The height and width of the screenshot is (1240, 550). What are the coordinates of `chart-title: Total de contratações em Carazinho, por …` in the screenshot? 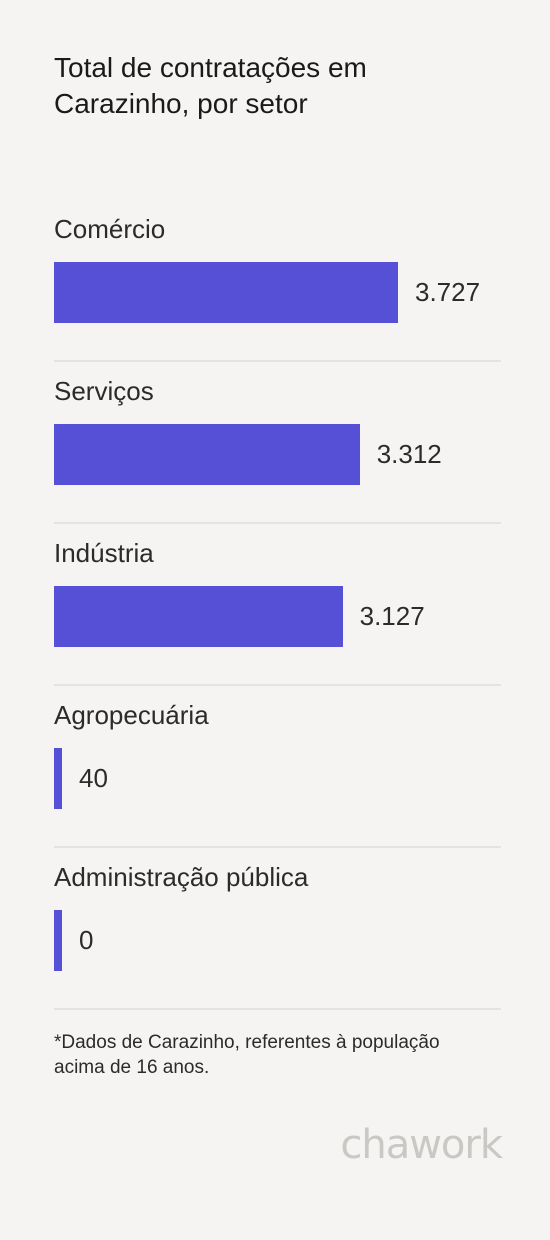 It's located at (210, 85).